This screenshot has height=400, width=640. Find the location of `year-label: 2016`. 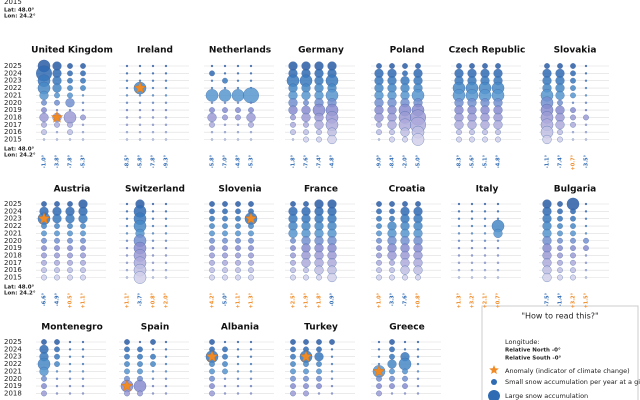

year-label: 2016 is located at coordinates (13, 270).